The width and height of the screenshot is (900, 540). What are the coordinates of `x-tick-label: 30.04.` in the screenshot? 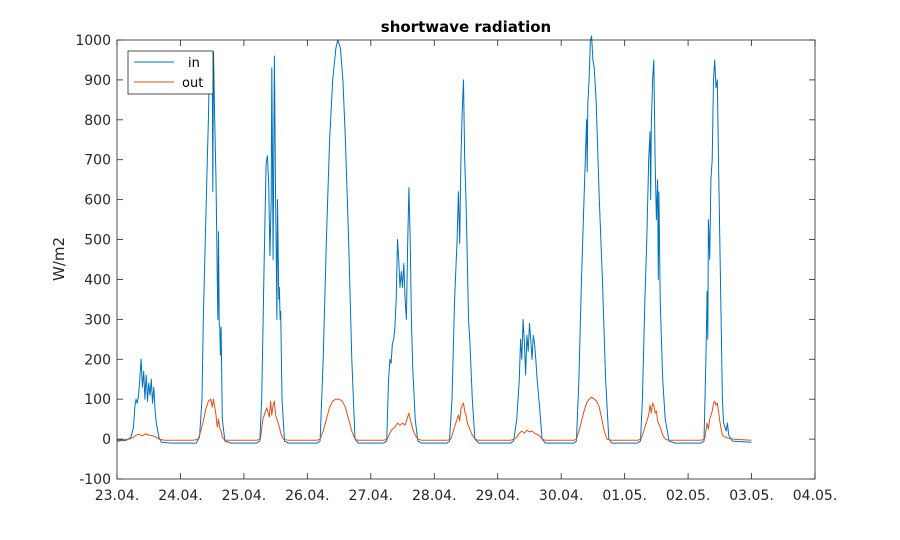 It's located at (561, 496).